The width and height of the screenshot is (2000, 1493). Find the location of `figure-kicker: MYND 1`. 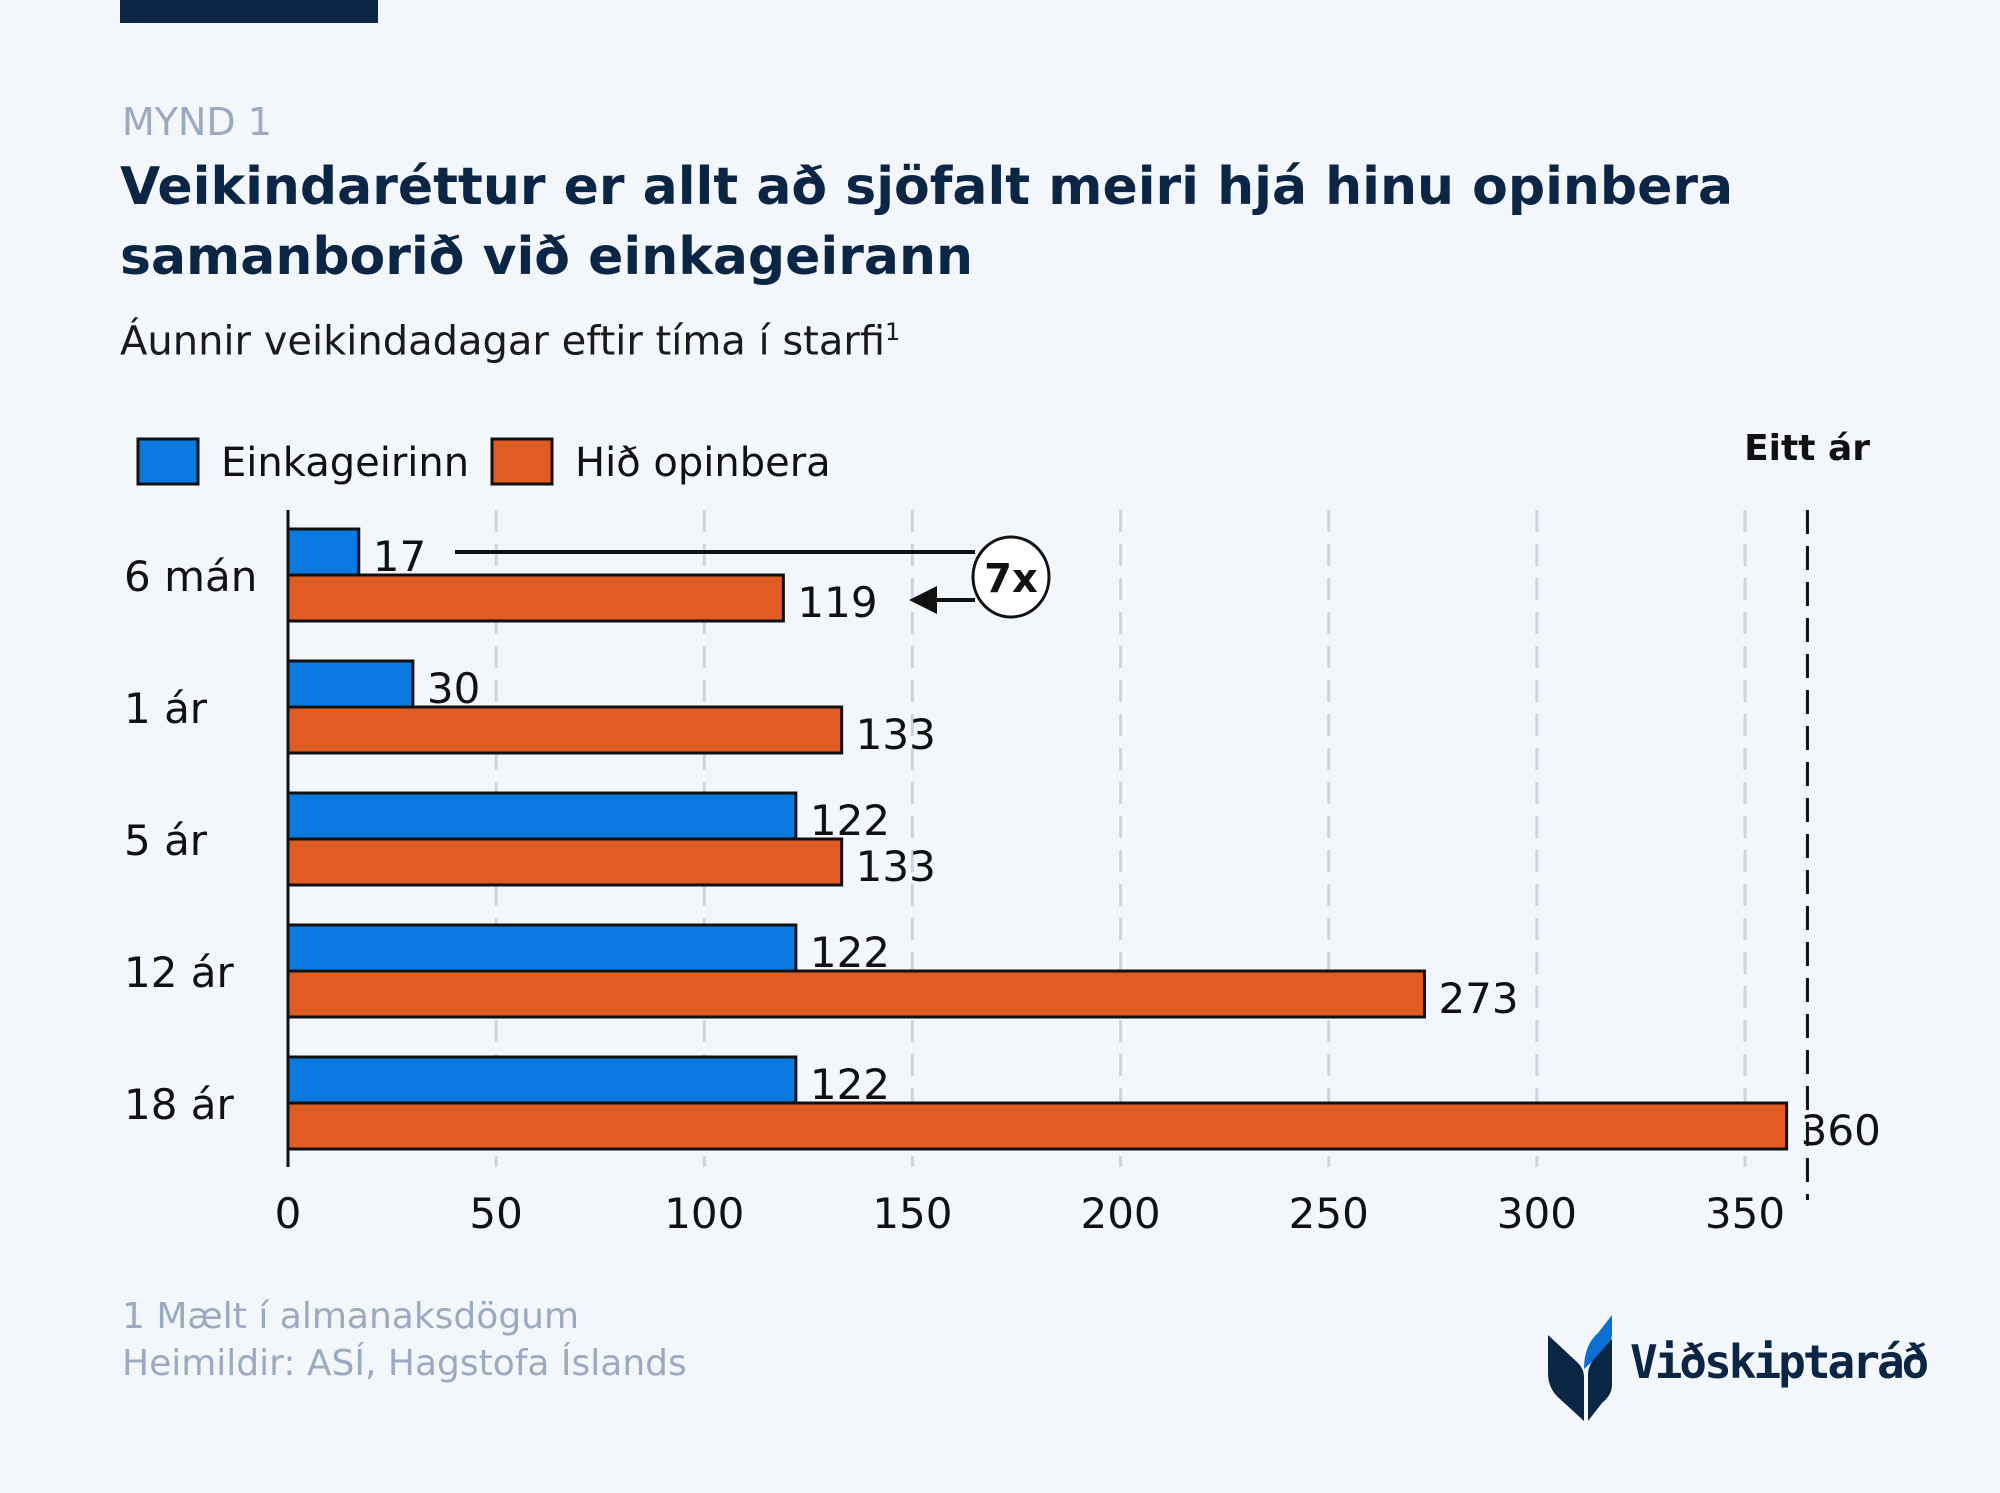

figure-kicker: MYND 1 is located at coordinates (197, 122).